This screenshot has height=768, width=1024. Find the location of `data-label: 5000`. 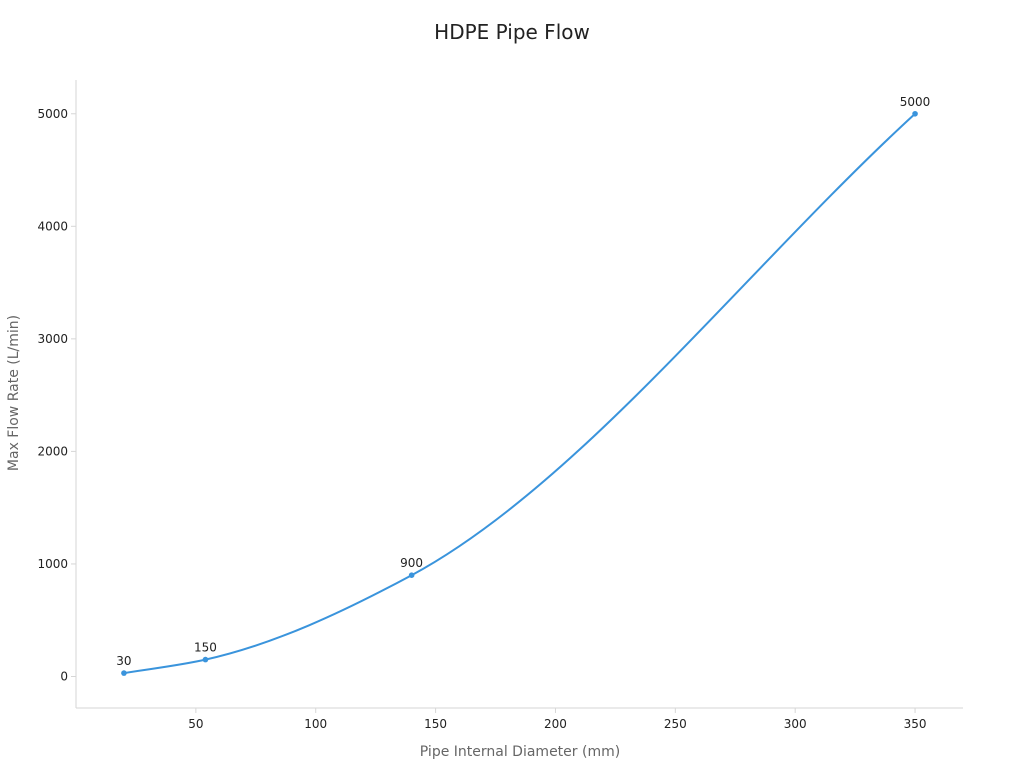

data-label: 5000 is located at coordinates (915, 102).